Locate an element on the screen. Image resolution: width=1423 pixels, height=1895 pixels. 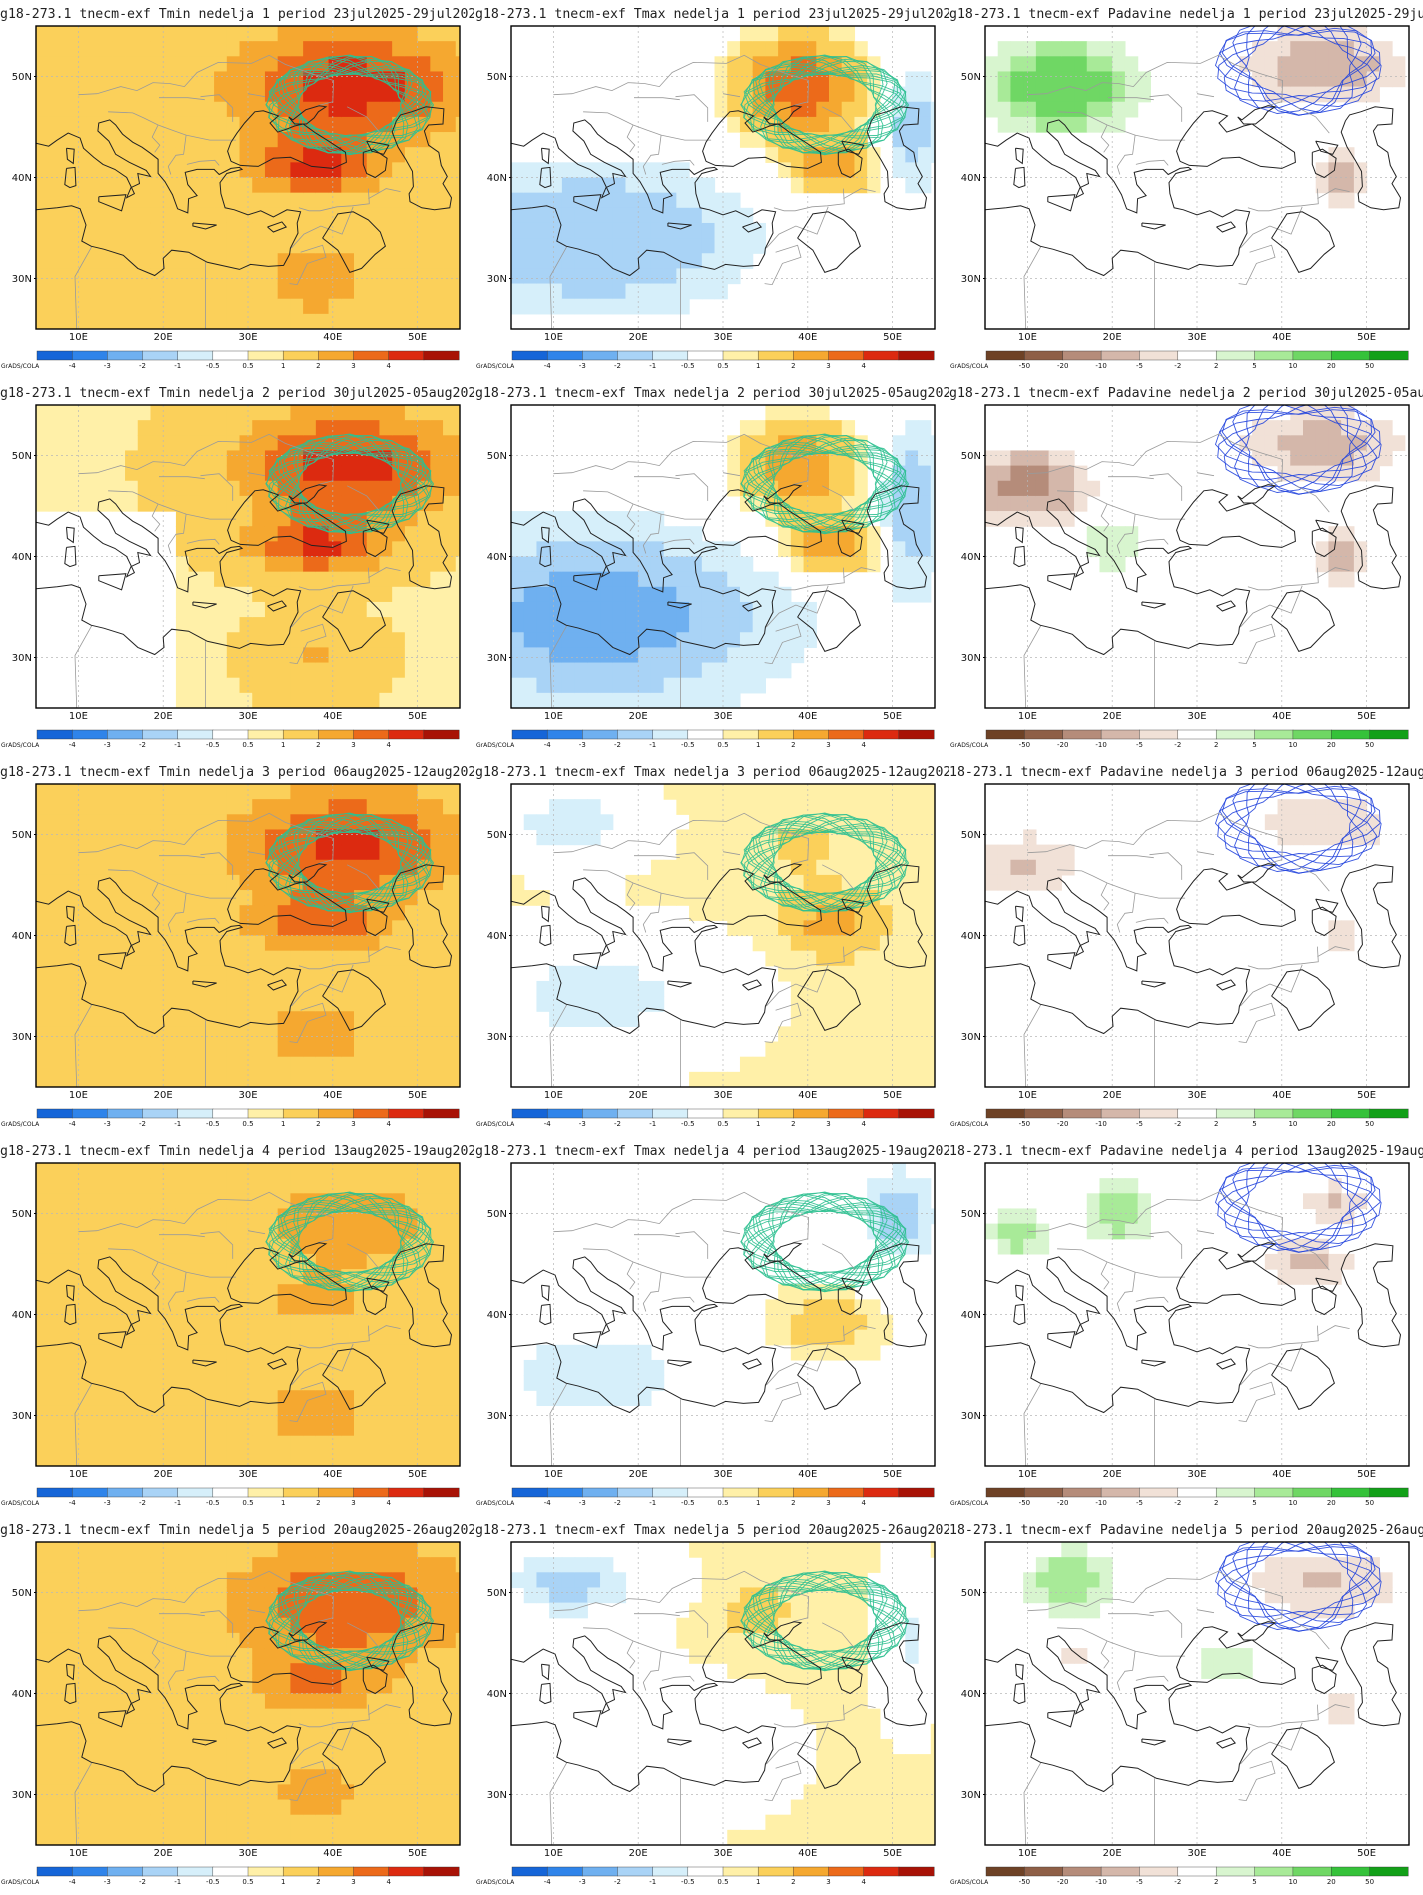
country-border is located at coordinates (1166, 866).